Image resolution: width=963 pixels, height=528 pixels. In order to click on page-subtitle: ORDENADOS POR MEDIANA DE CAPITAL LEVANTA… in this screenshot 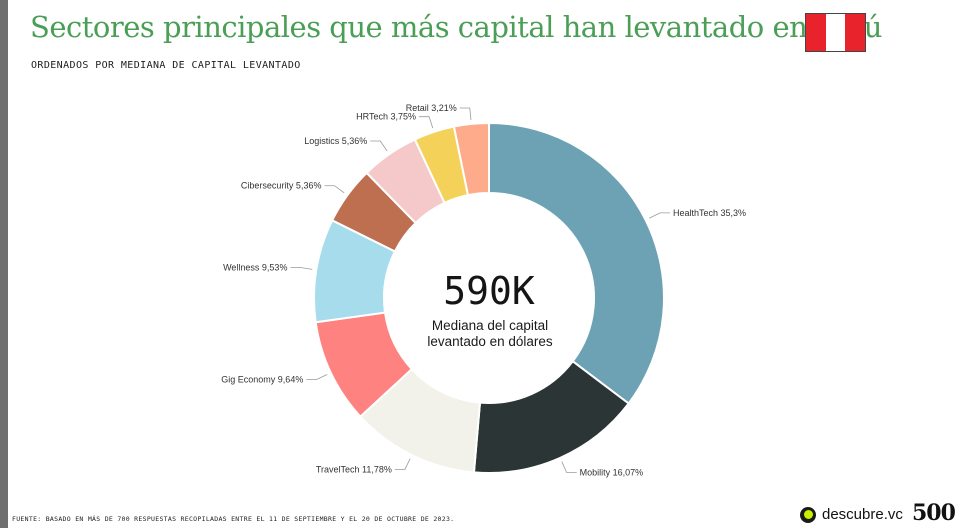, I will do `click(166, 65)`.